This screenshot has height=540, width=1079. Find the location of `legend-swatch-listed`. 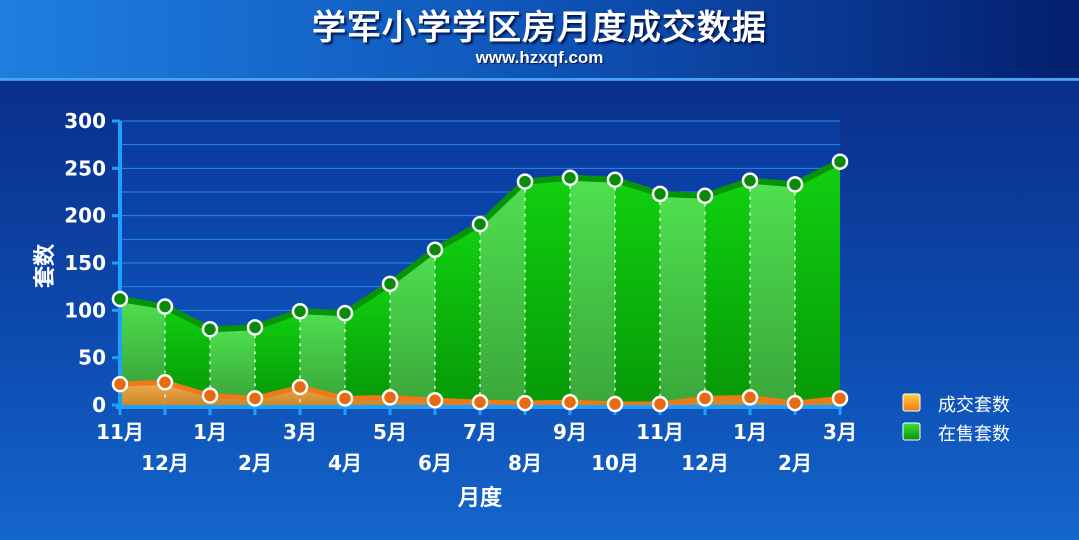

legend-swatch-listed is located at coordinates (911, 431).